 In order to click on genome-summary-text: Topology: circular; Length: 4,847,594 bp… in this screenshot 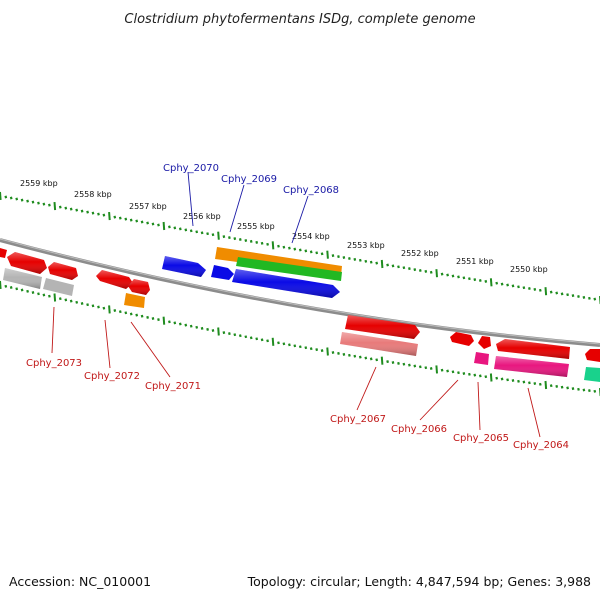, I will do `click(419, 581)`.